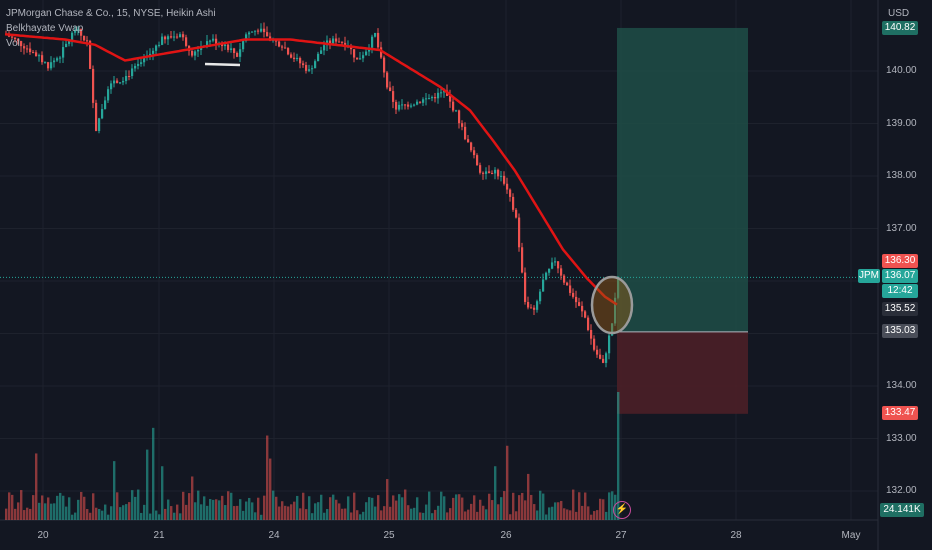 Image resolution: width=932 pixels, height=550 pixels. What do you see at coordinates (899, 13) in the screenshot?
I see `currency-label: USD` at bounding box center [899, 13].